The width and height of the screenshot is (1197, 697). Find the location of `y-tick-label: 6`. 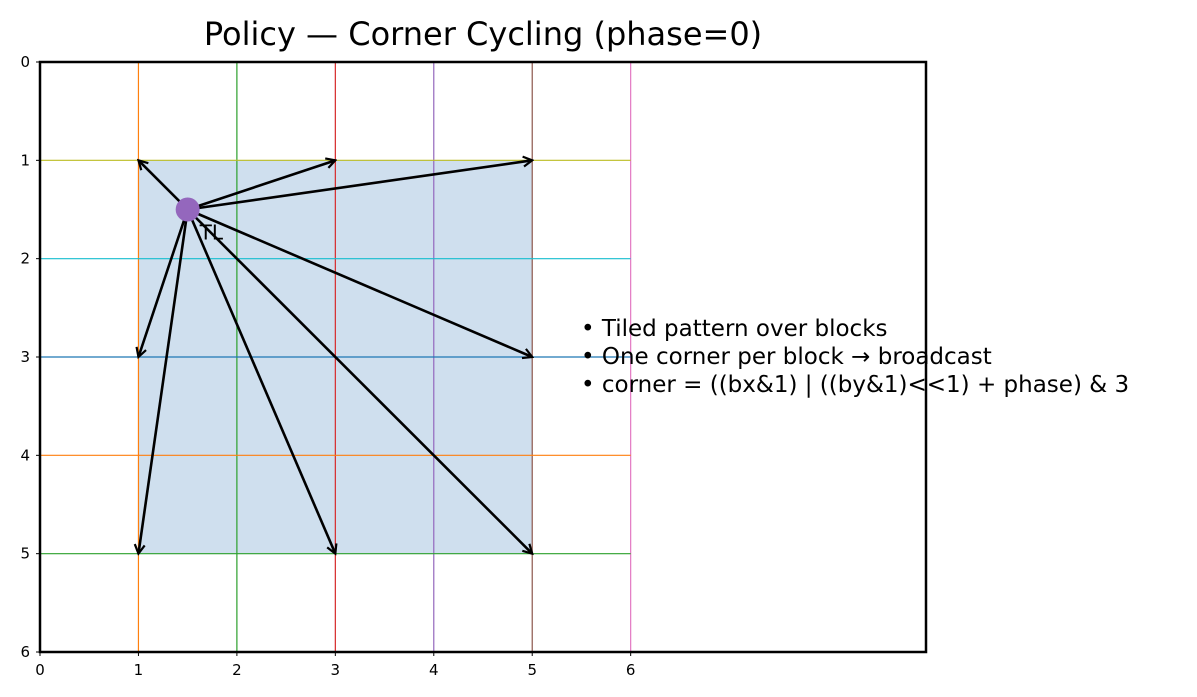

y-tick-label: 6 is located at coordinates (25, 652).